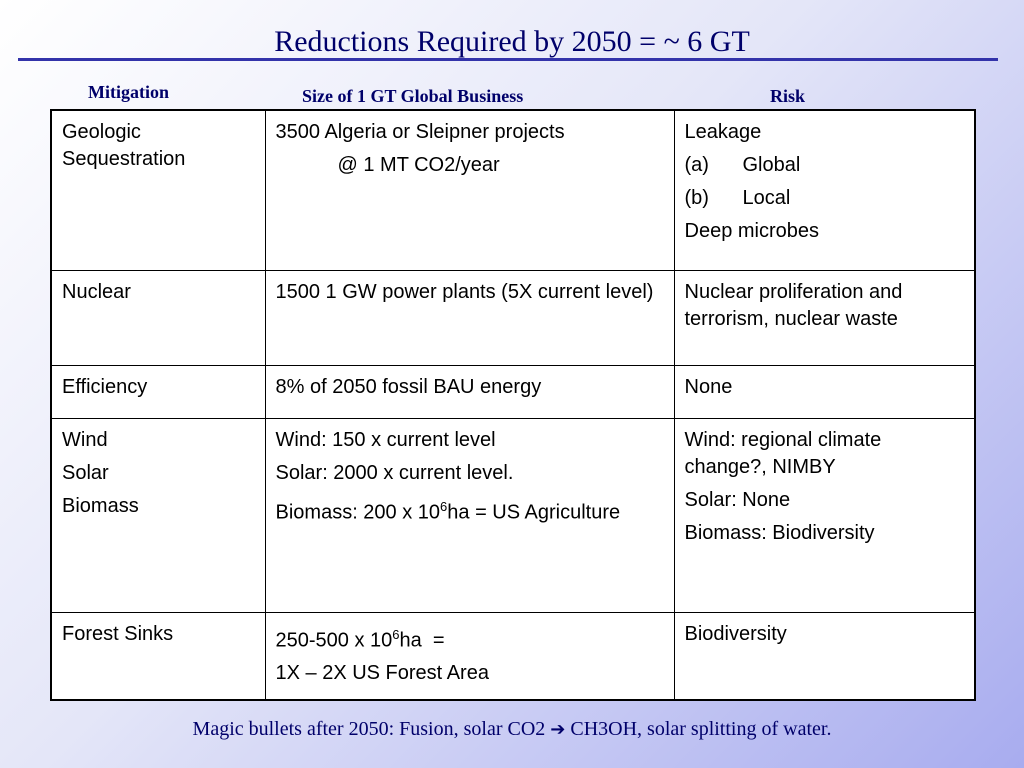  I want to click on risk-text: None, so click(708, 386).